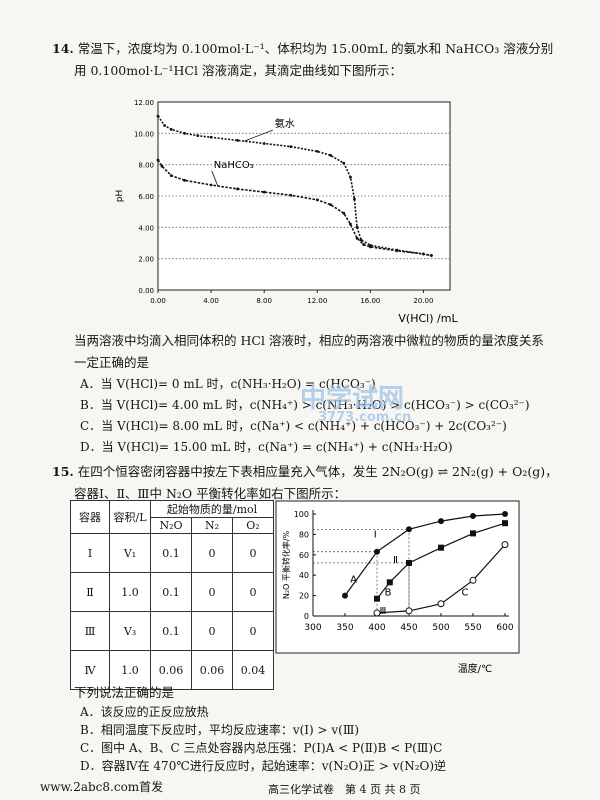 The width and height of the screenshot is (600, 800). Describe the element at coordinates (388, 593) in the screenshot. I see `point-label-b: B` at that location.